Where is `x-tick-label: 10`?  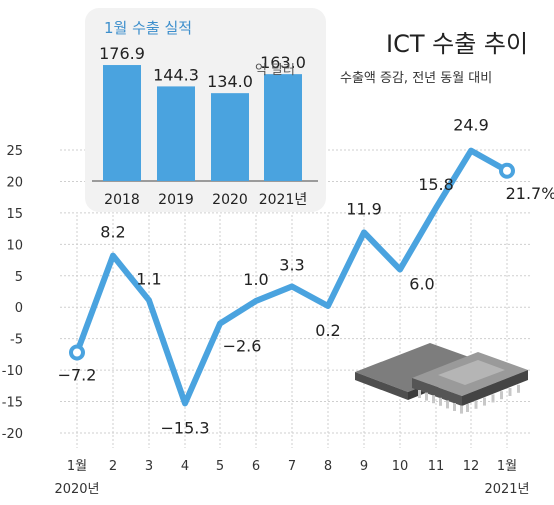
x-tick-label: 10 is located at coordinates (400, 466).